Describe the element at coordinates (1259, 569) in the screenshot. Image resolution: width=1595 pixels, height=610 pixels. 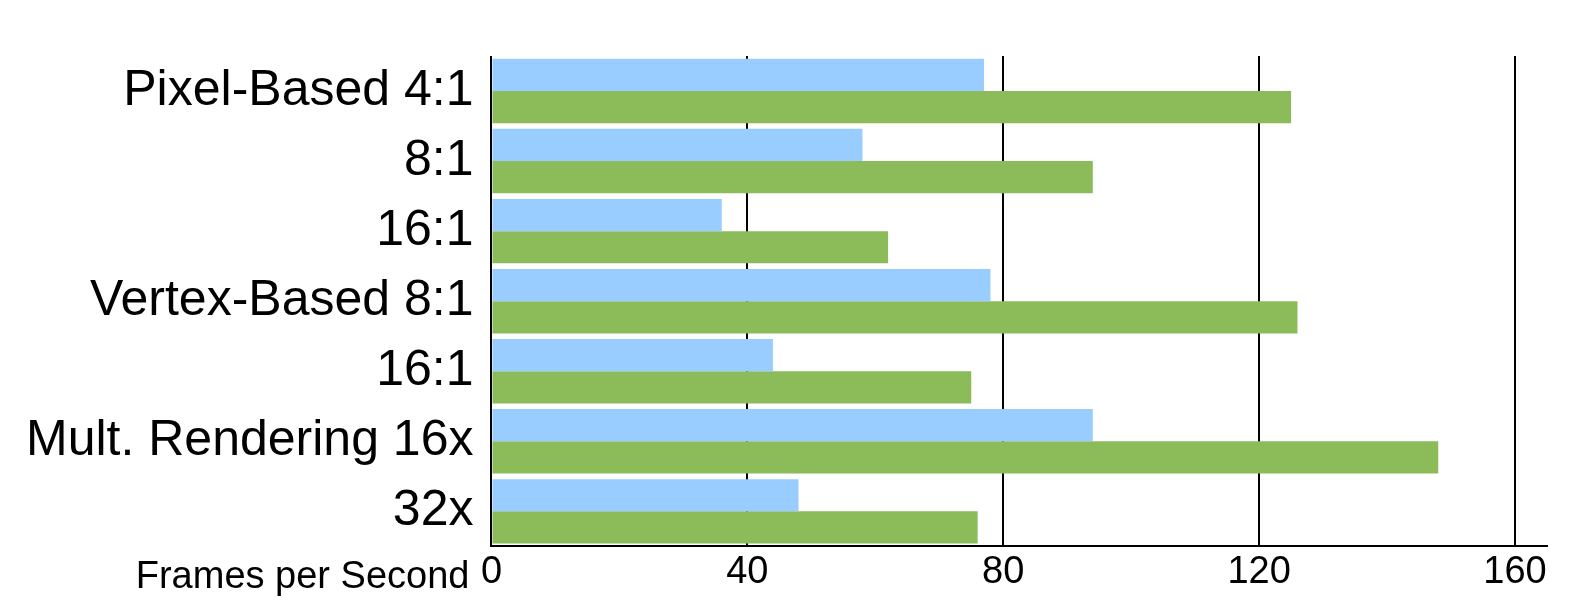
I see `x-tick-label: 120` at that location.